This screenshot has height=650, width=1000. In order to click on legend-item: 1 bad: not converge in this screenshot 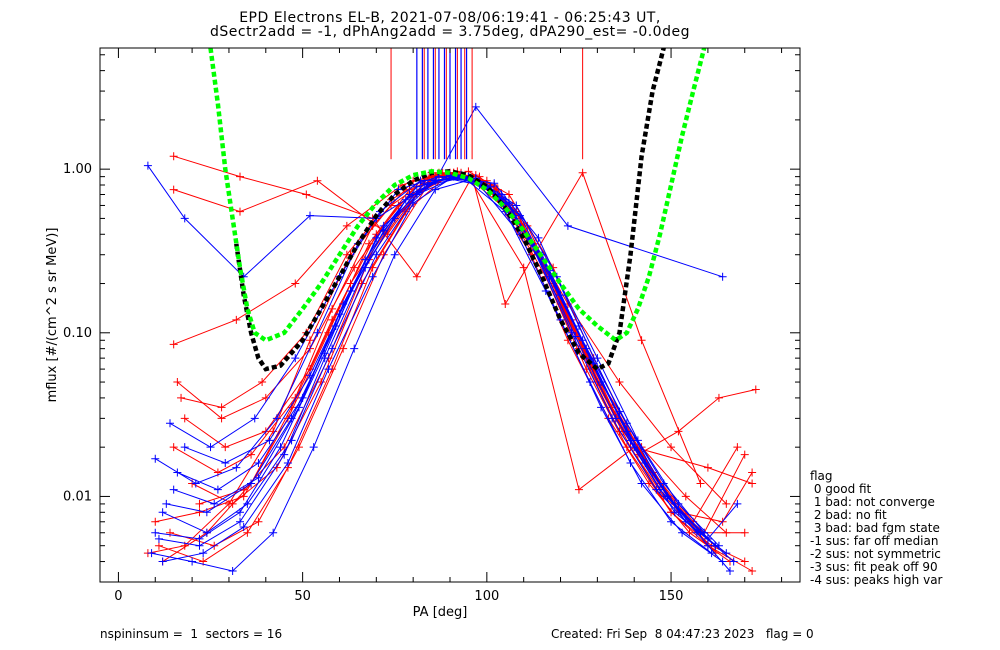, I will do `click(872, 502)`.